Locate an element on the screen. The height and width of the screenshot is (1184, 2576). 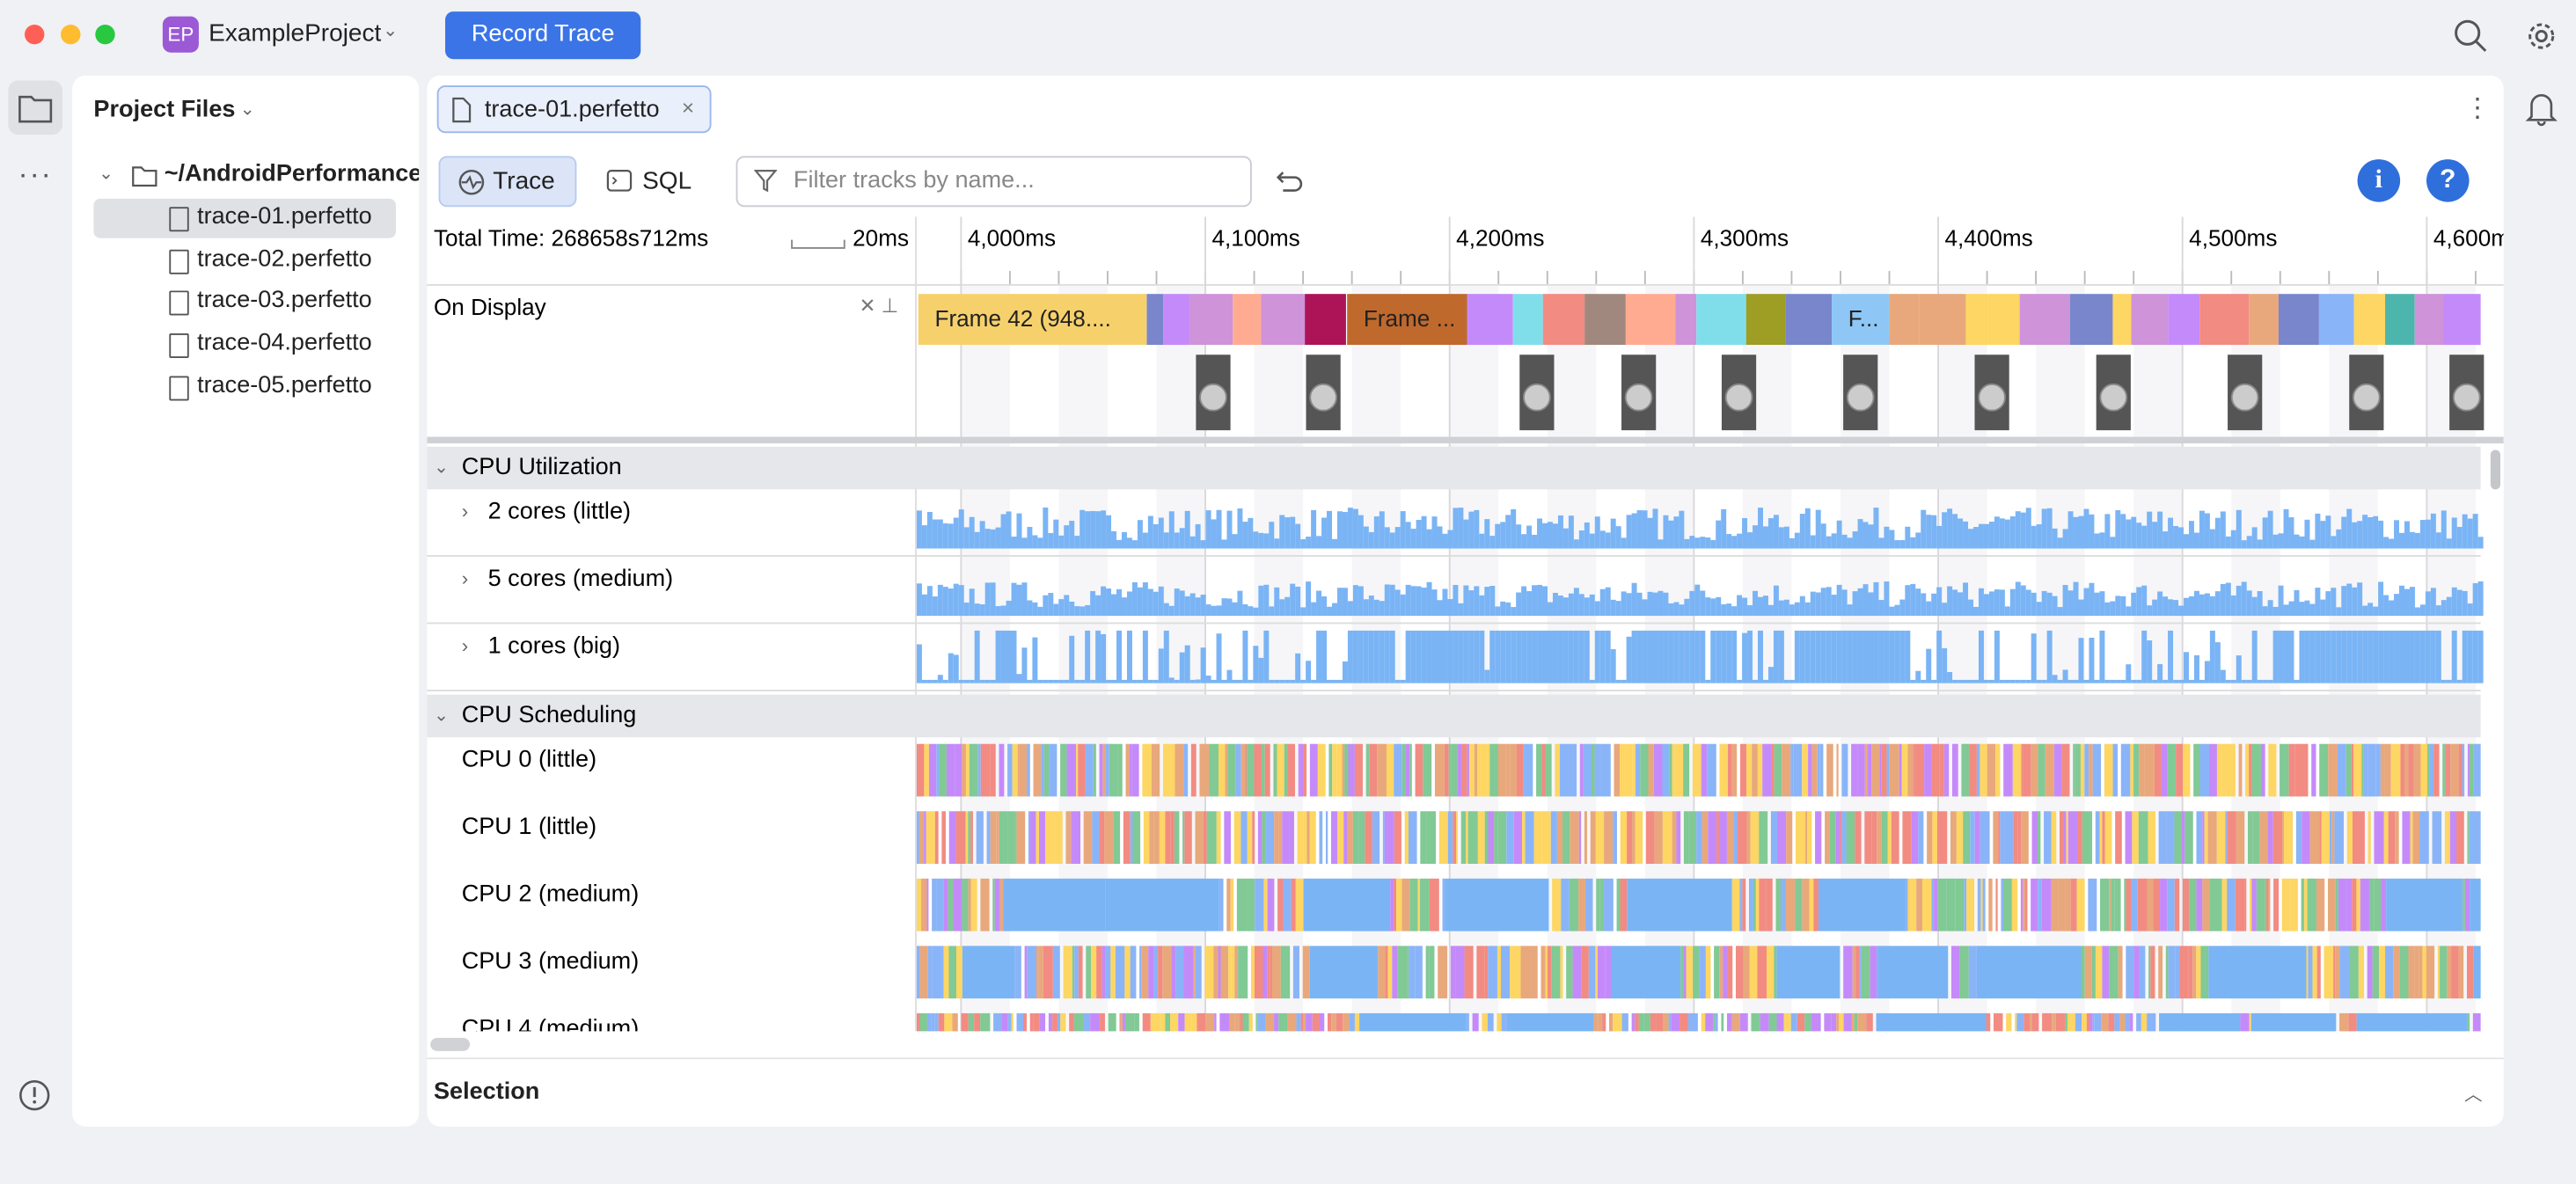
file-item is located at coordinates (245, 218).